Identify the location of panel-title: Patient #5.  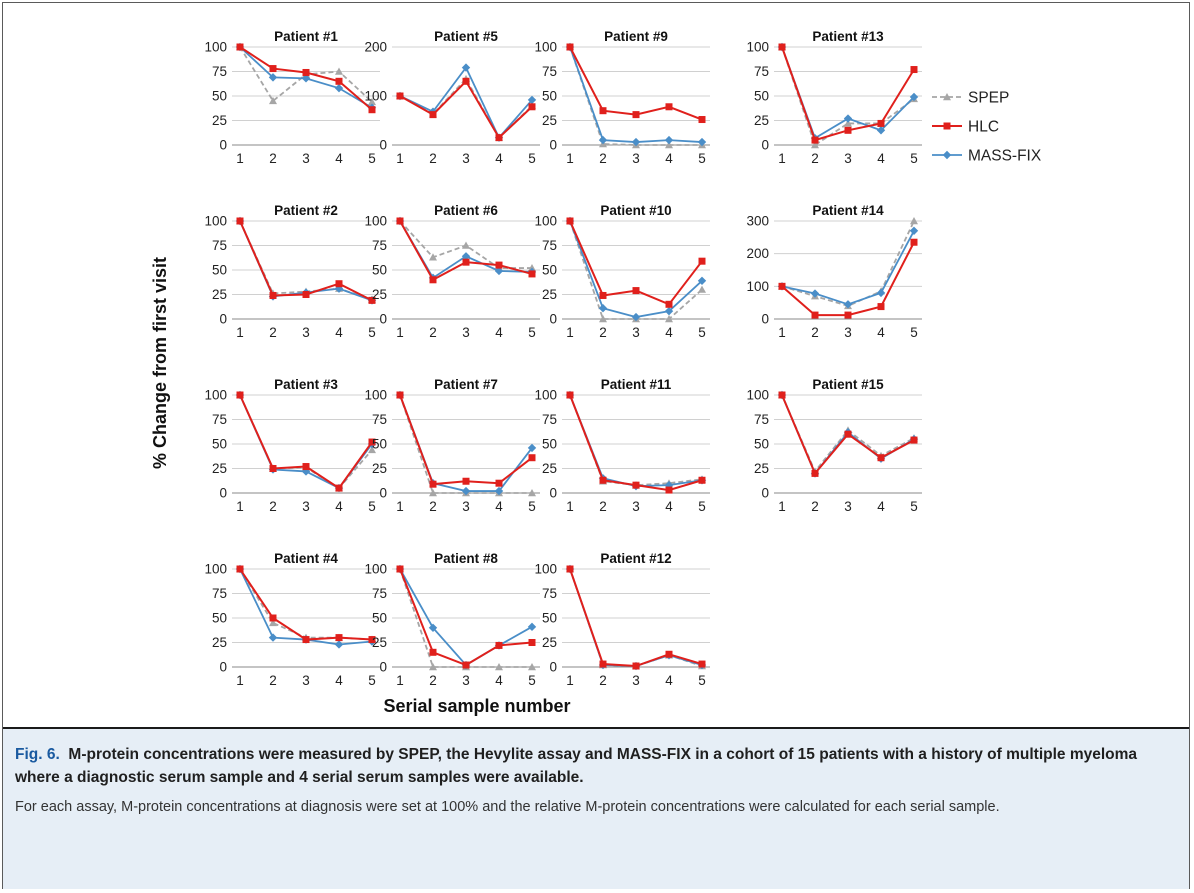
(466, 36).